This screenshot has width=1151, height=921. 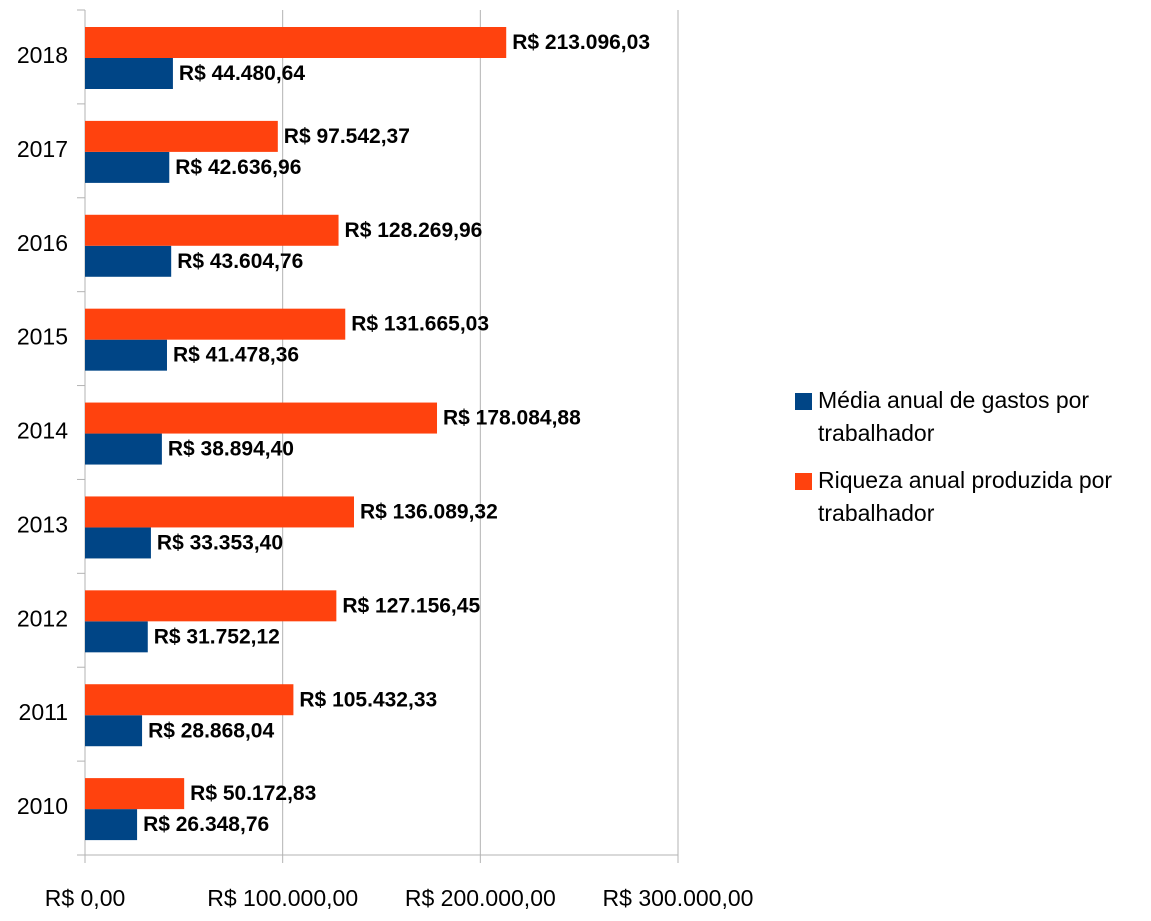 What do you see at coordinates (42, 806) in the screenshot?
I see `y-tick-label: 2010` at bounding box center [42, 806].